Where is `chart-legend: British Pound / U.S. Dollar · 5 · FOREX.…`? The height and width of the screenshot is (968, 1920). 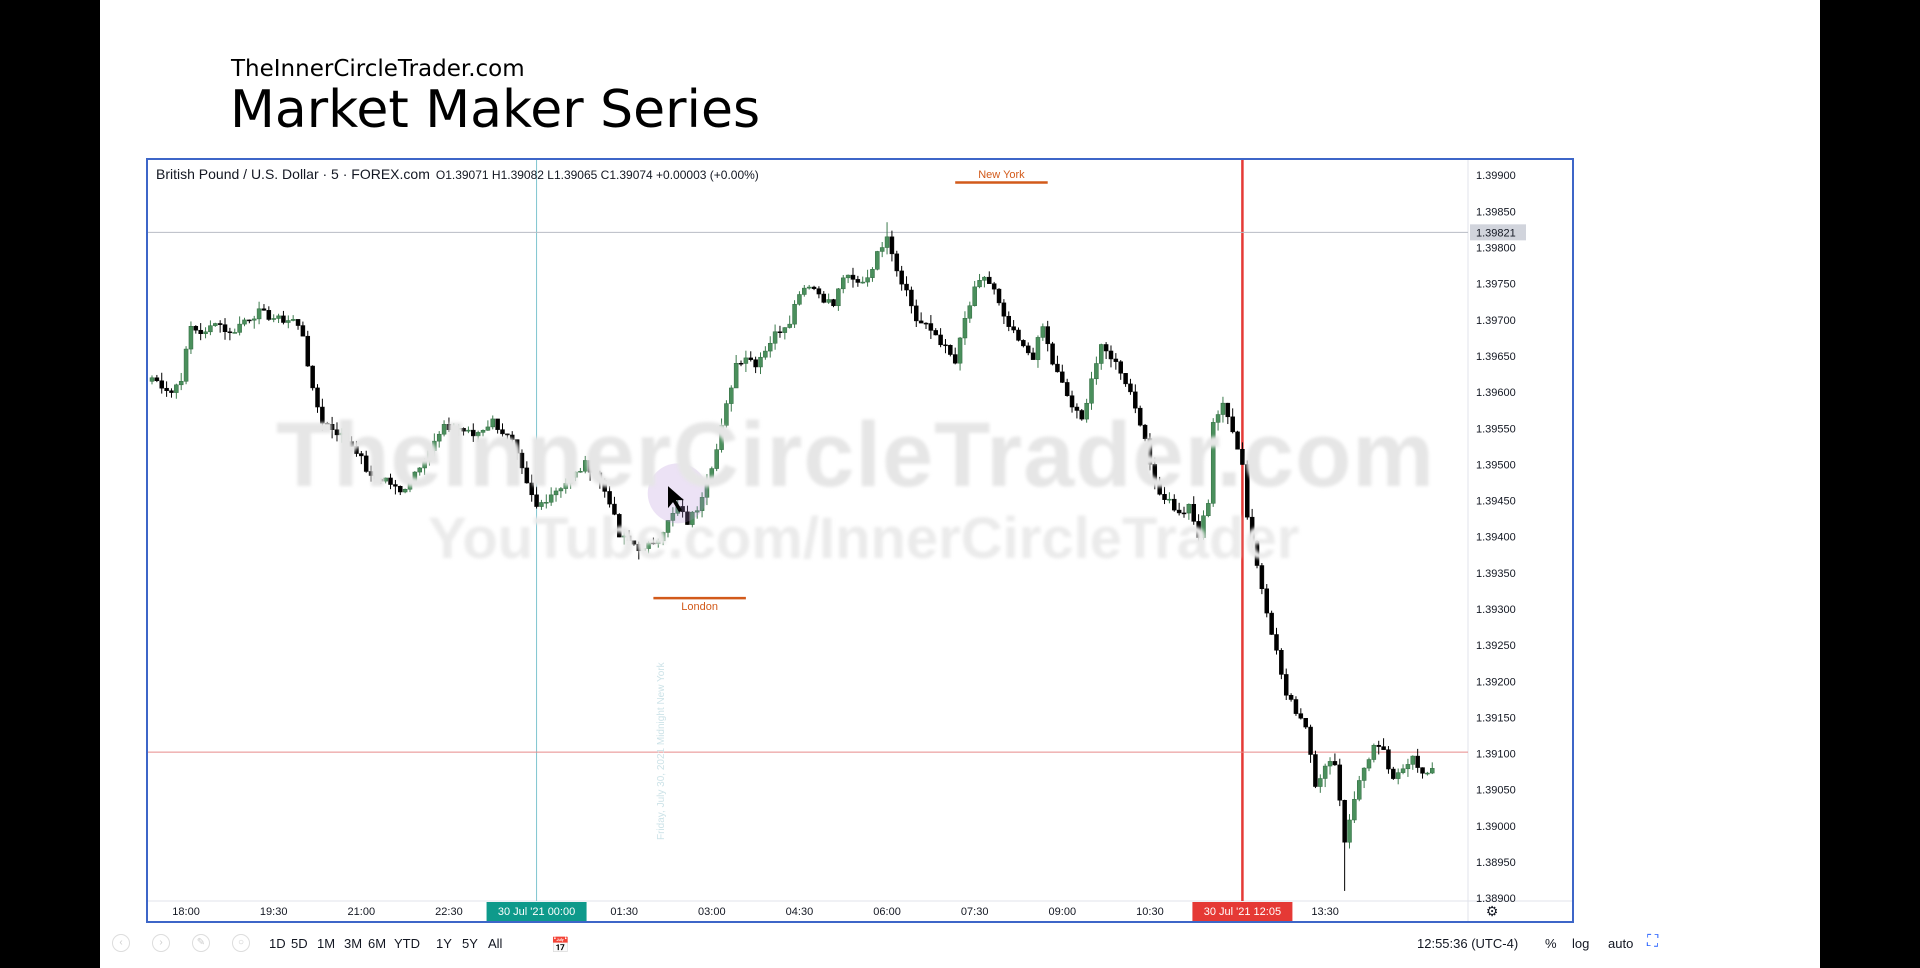 chart-legend: British Pound / U.S. Dollar · 5 · FOREX.… is located at coordinates (457, 174).